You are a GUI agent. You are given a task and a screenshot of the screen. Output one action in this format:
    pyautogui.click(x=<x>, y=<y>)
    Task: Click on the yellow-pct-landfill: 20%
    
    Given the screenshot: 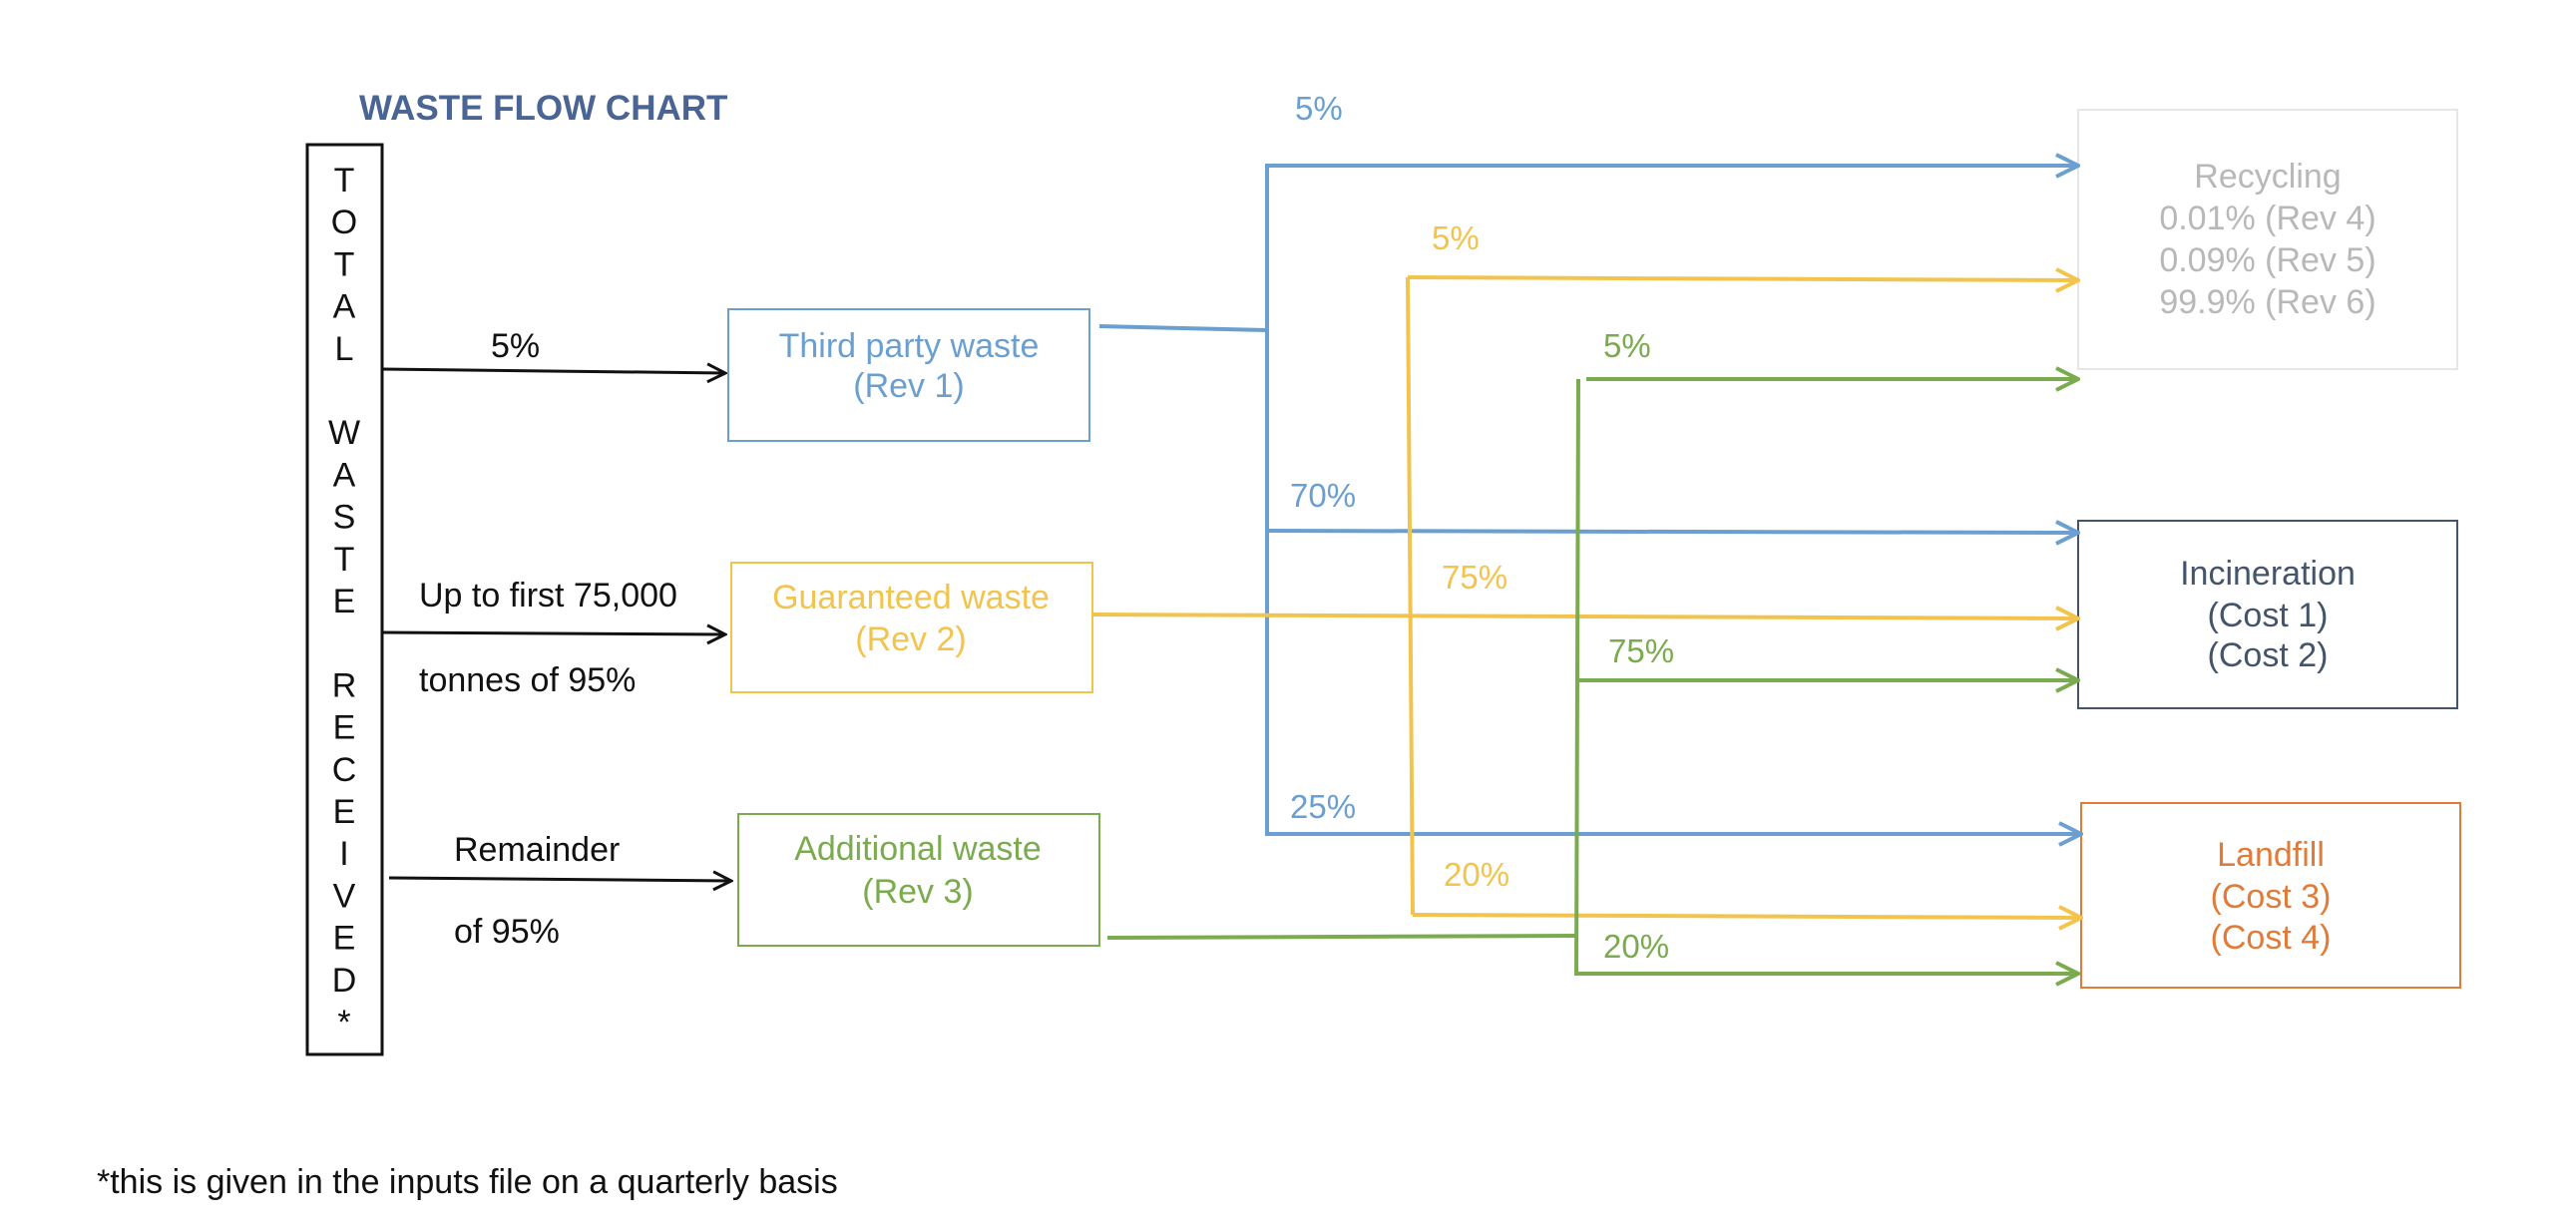 What is the action you would take?
    pyautogui.click(x=1476, y=874)
    